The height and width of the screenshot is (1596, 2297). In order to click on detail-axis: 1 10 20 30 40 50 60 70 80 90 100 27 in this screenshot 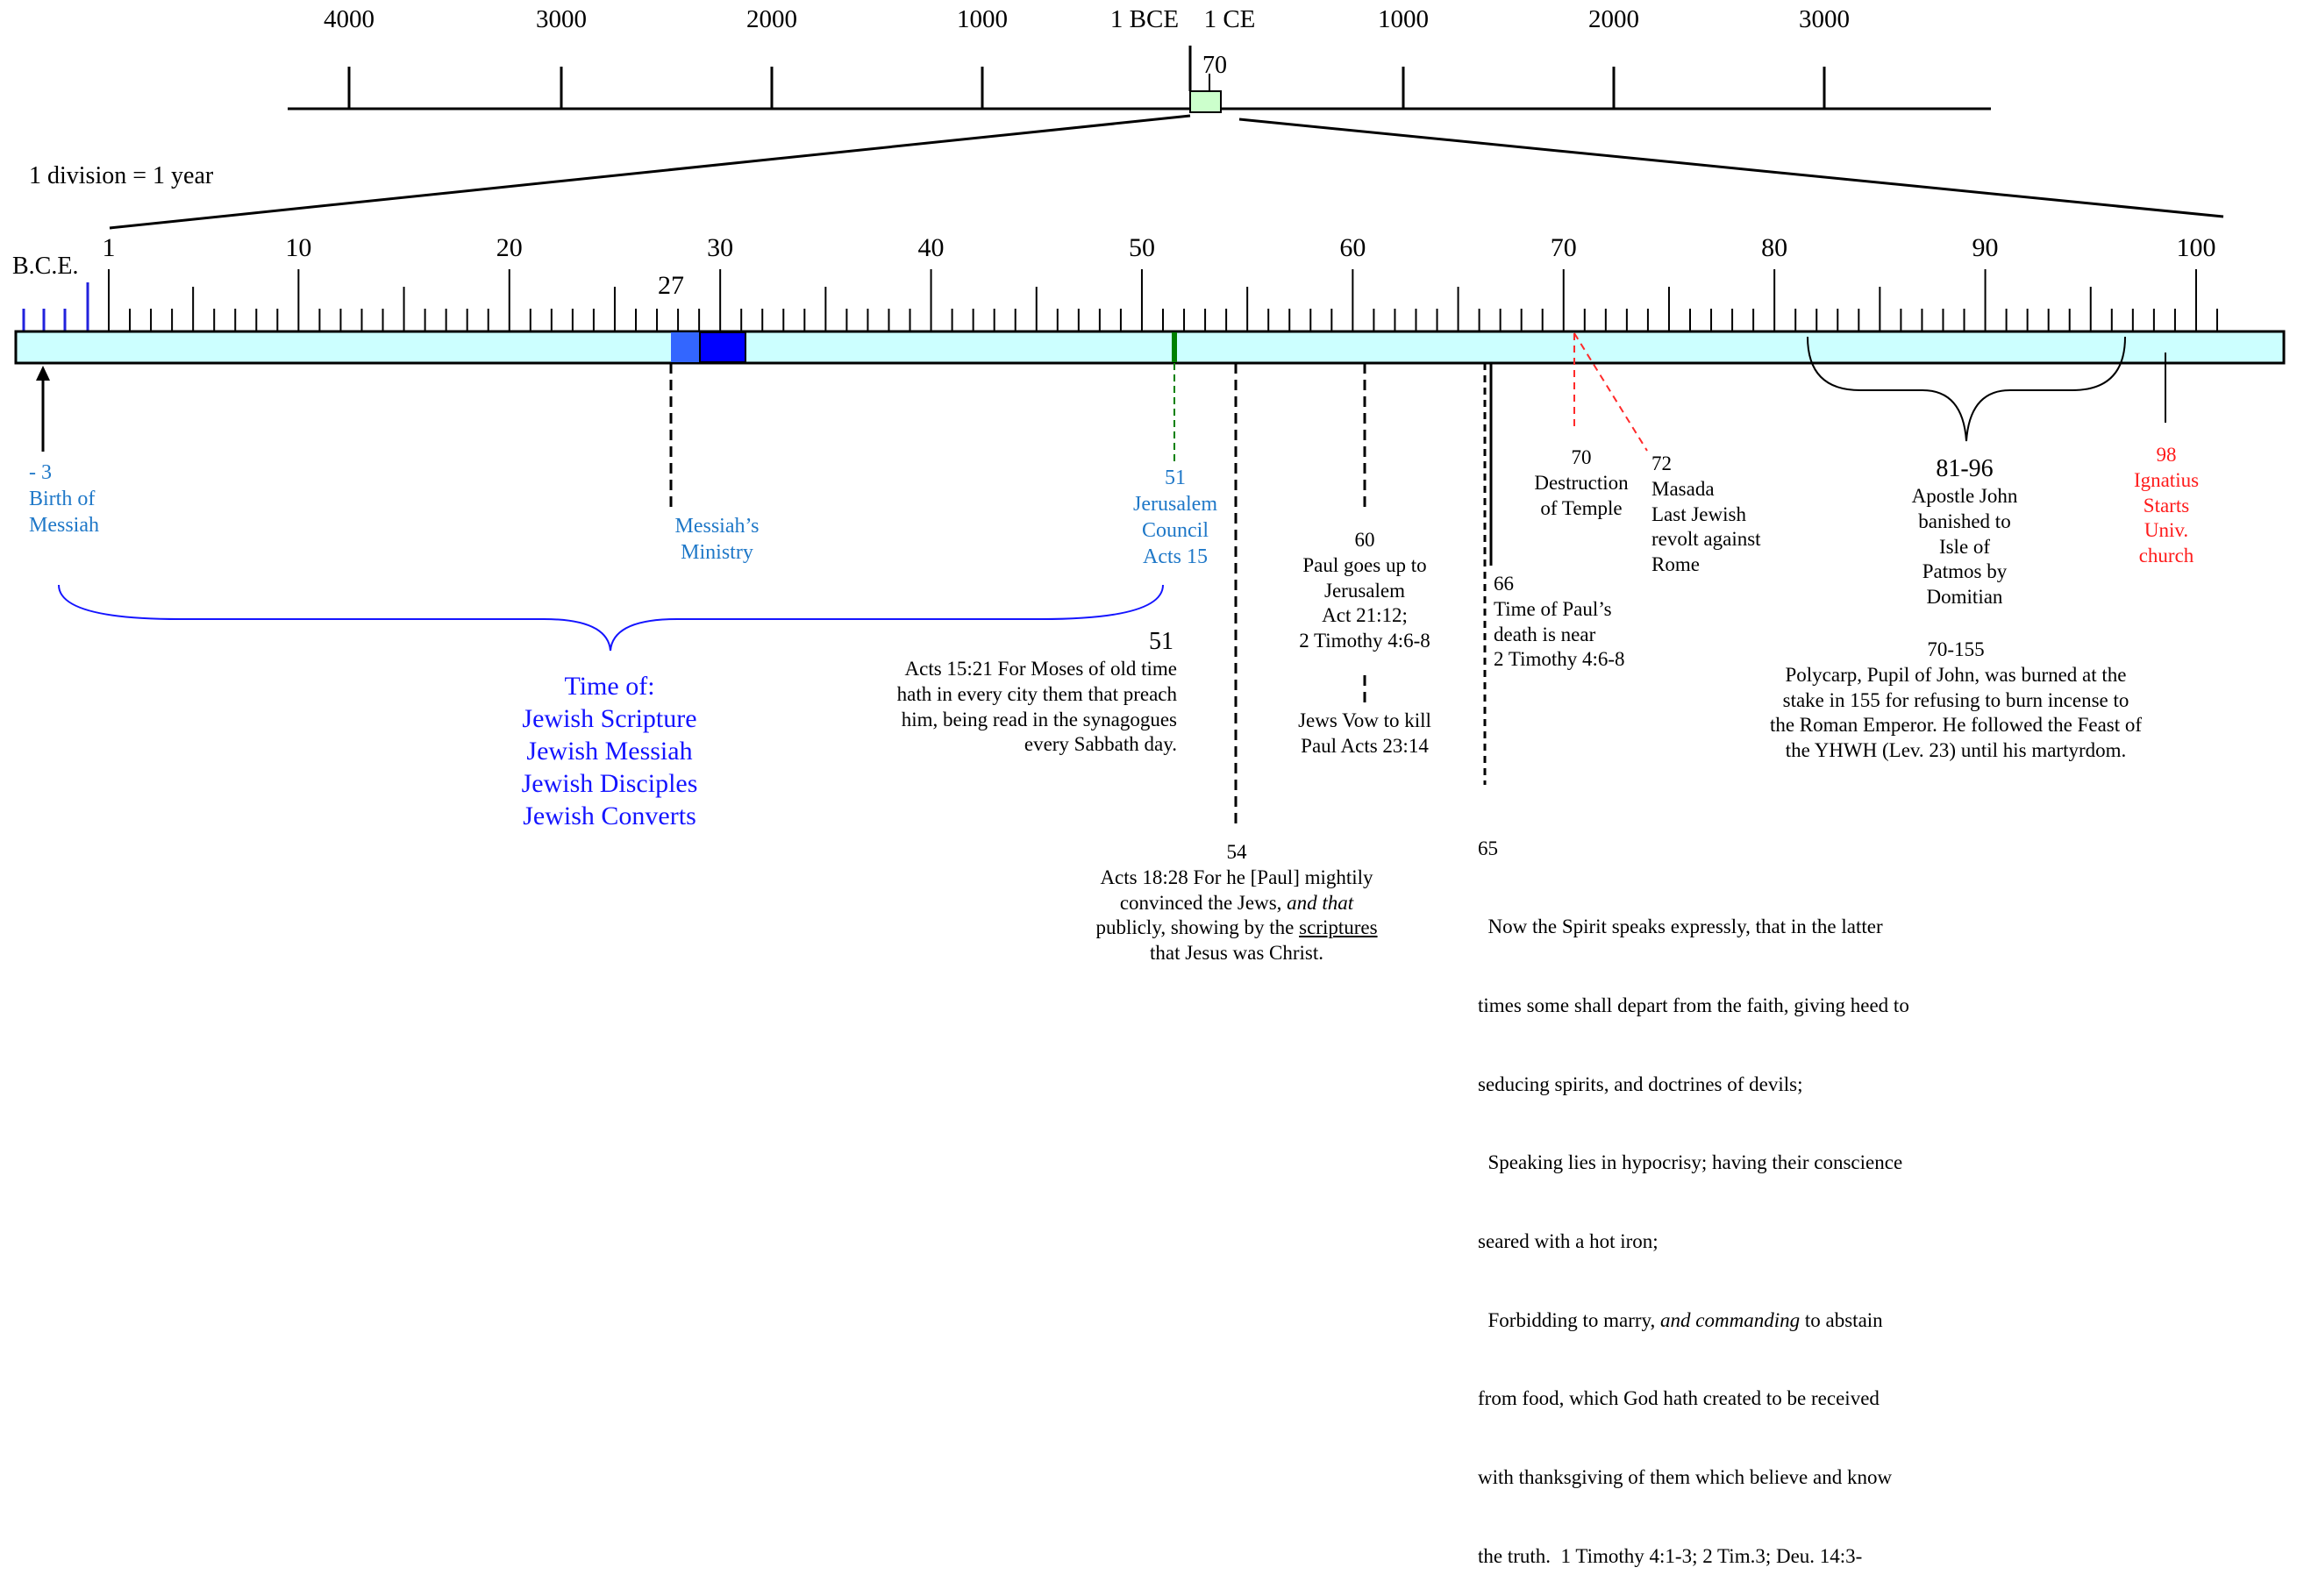, I will do `click(1150, 299)`.